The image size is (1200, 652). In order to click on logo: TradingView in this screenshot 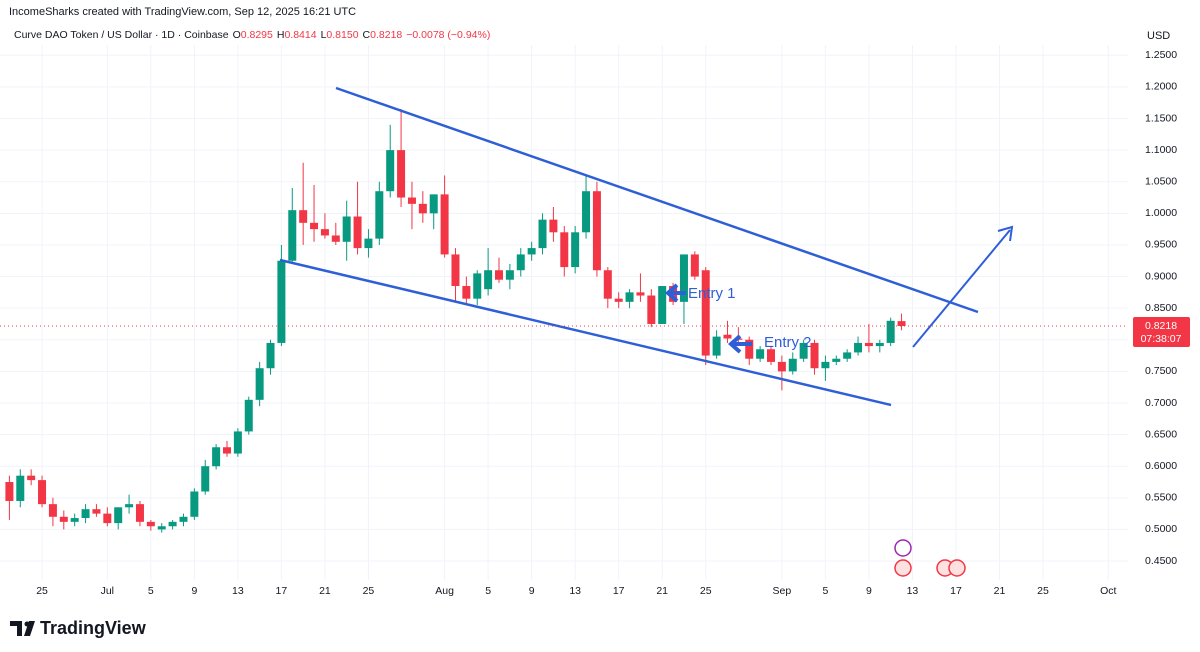, I will do `click(78, 628)`.